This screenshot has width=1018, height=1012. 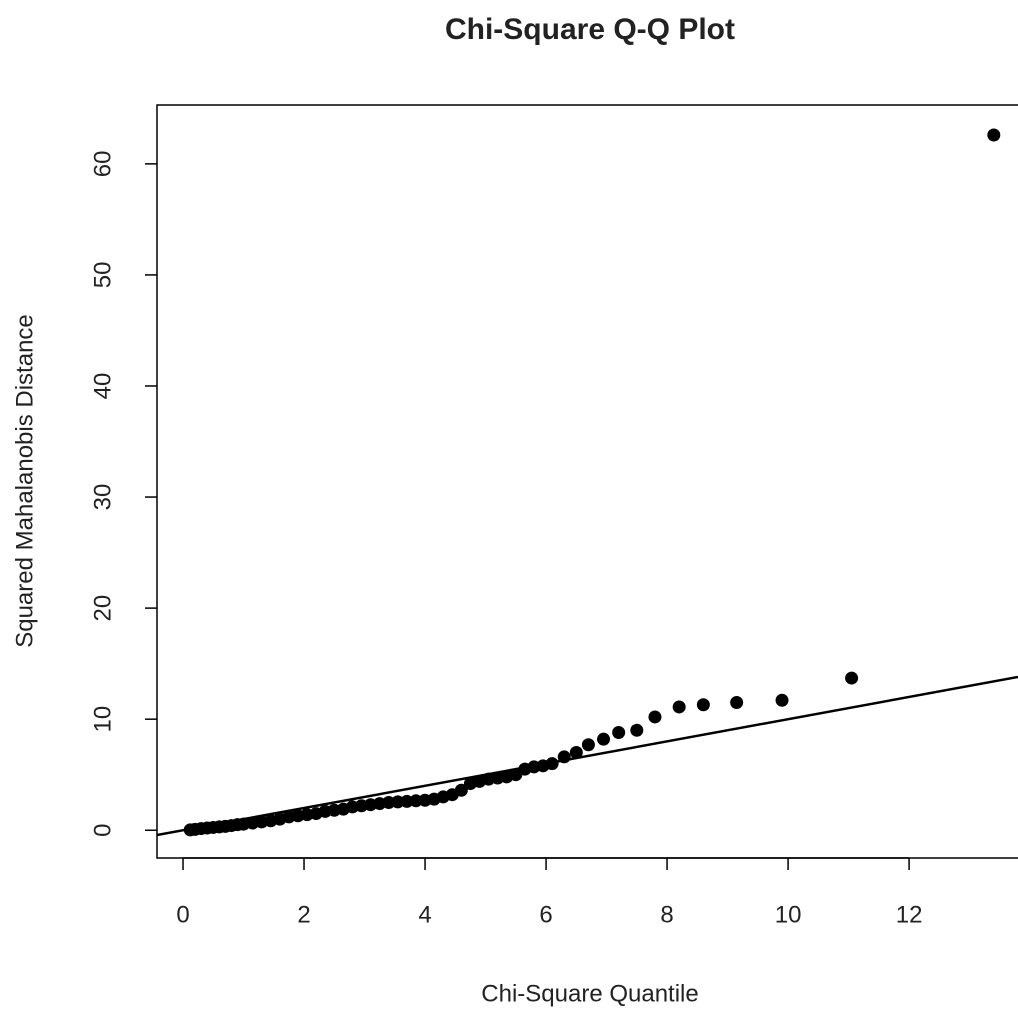 What do you see at coordinates (102, 386) in the screenshot?
I see `y-tick-label: 40` at bounding box center [102, 386].